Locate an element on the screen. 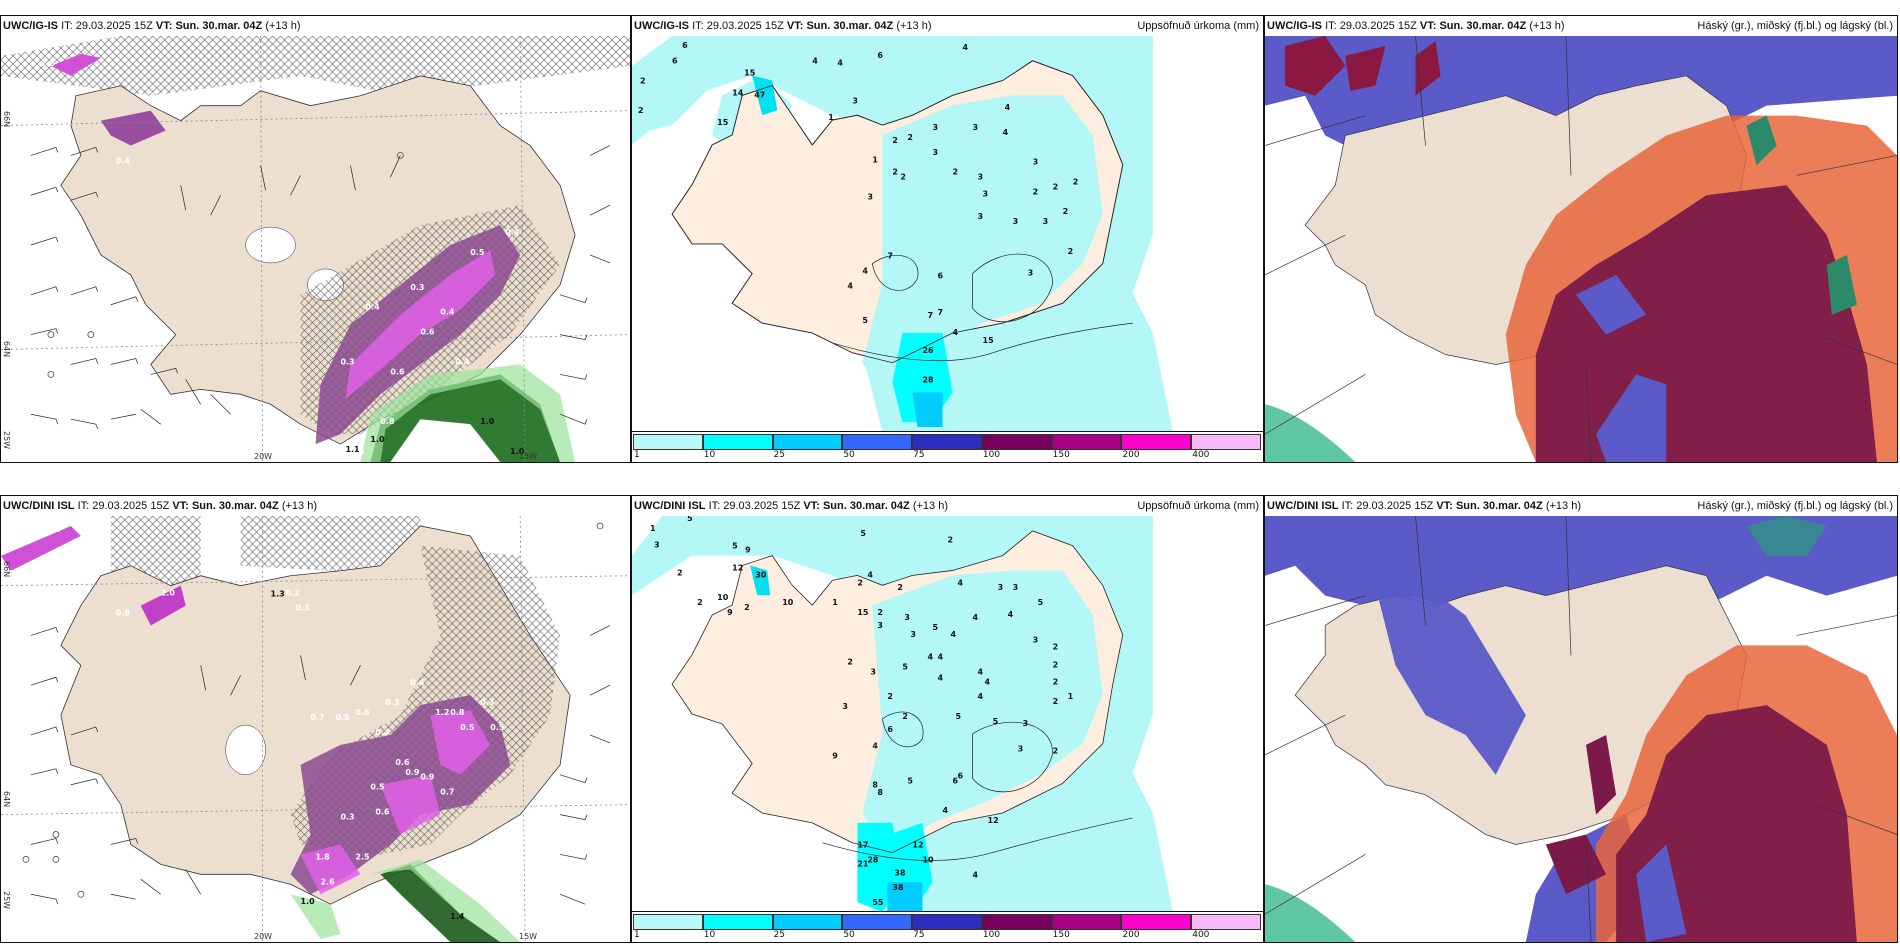  svg-text: 0.9 is located at coordinates (412, 772).